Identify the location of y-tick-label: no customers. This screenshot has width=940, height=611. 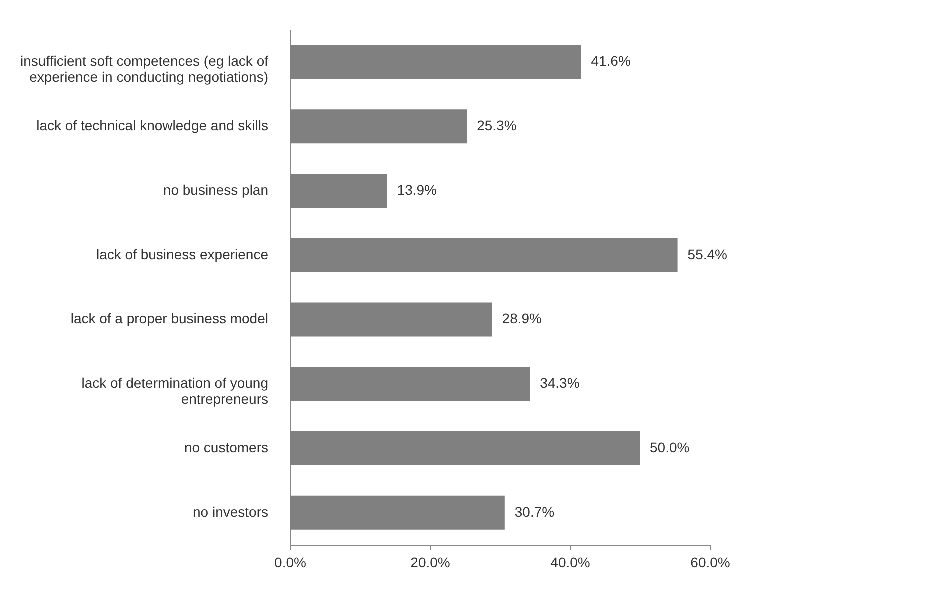
(226, 447).